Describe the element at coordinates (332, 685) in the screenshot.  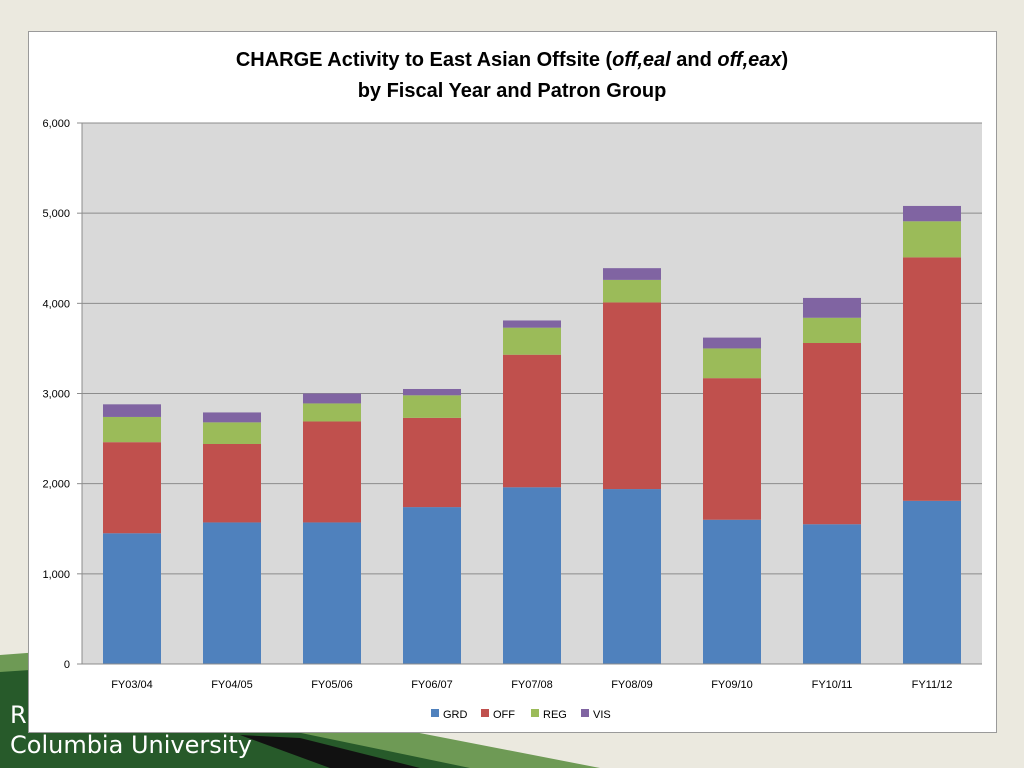
I see `x-tick-label: FY05/06` at that location.